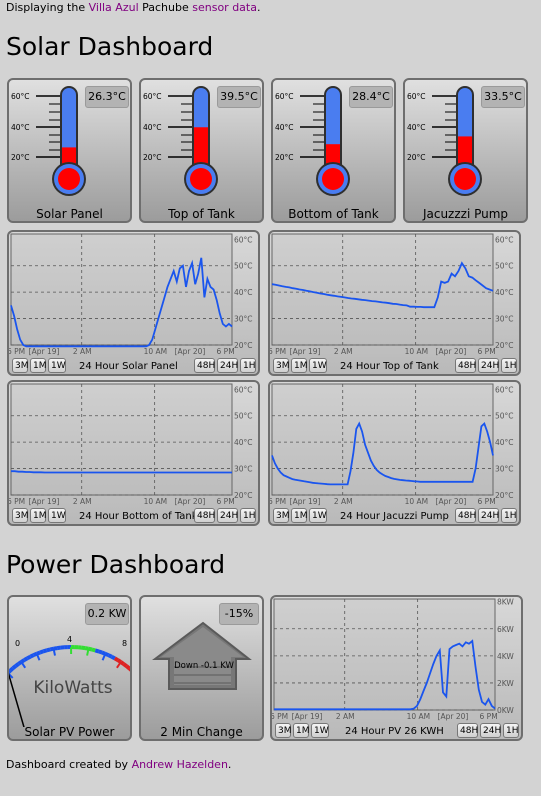  I want to click on temp-readout: 33.5°C, so click(503, 97).